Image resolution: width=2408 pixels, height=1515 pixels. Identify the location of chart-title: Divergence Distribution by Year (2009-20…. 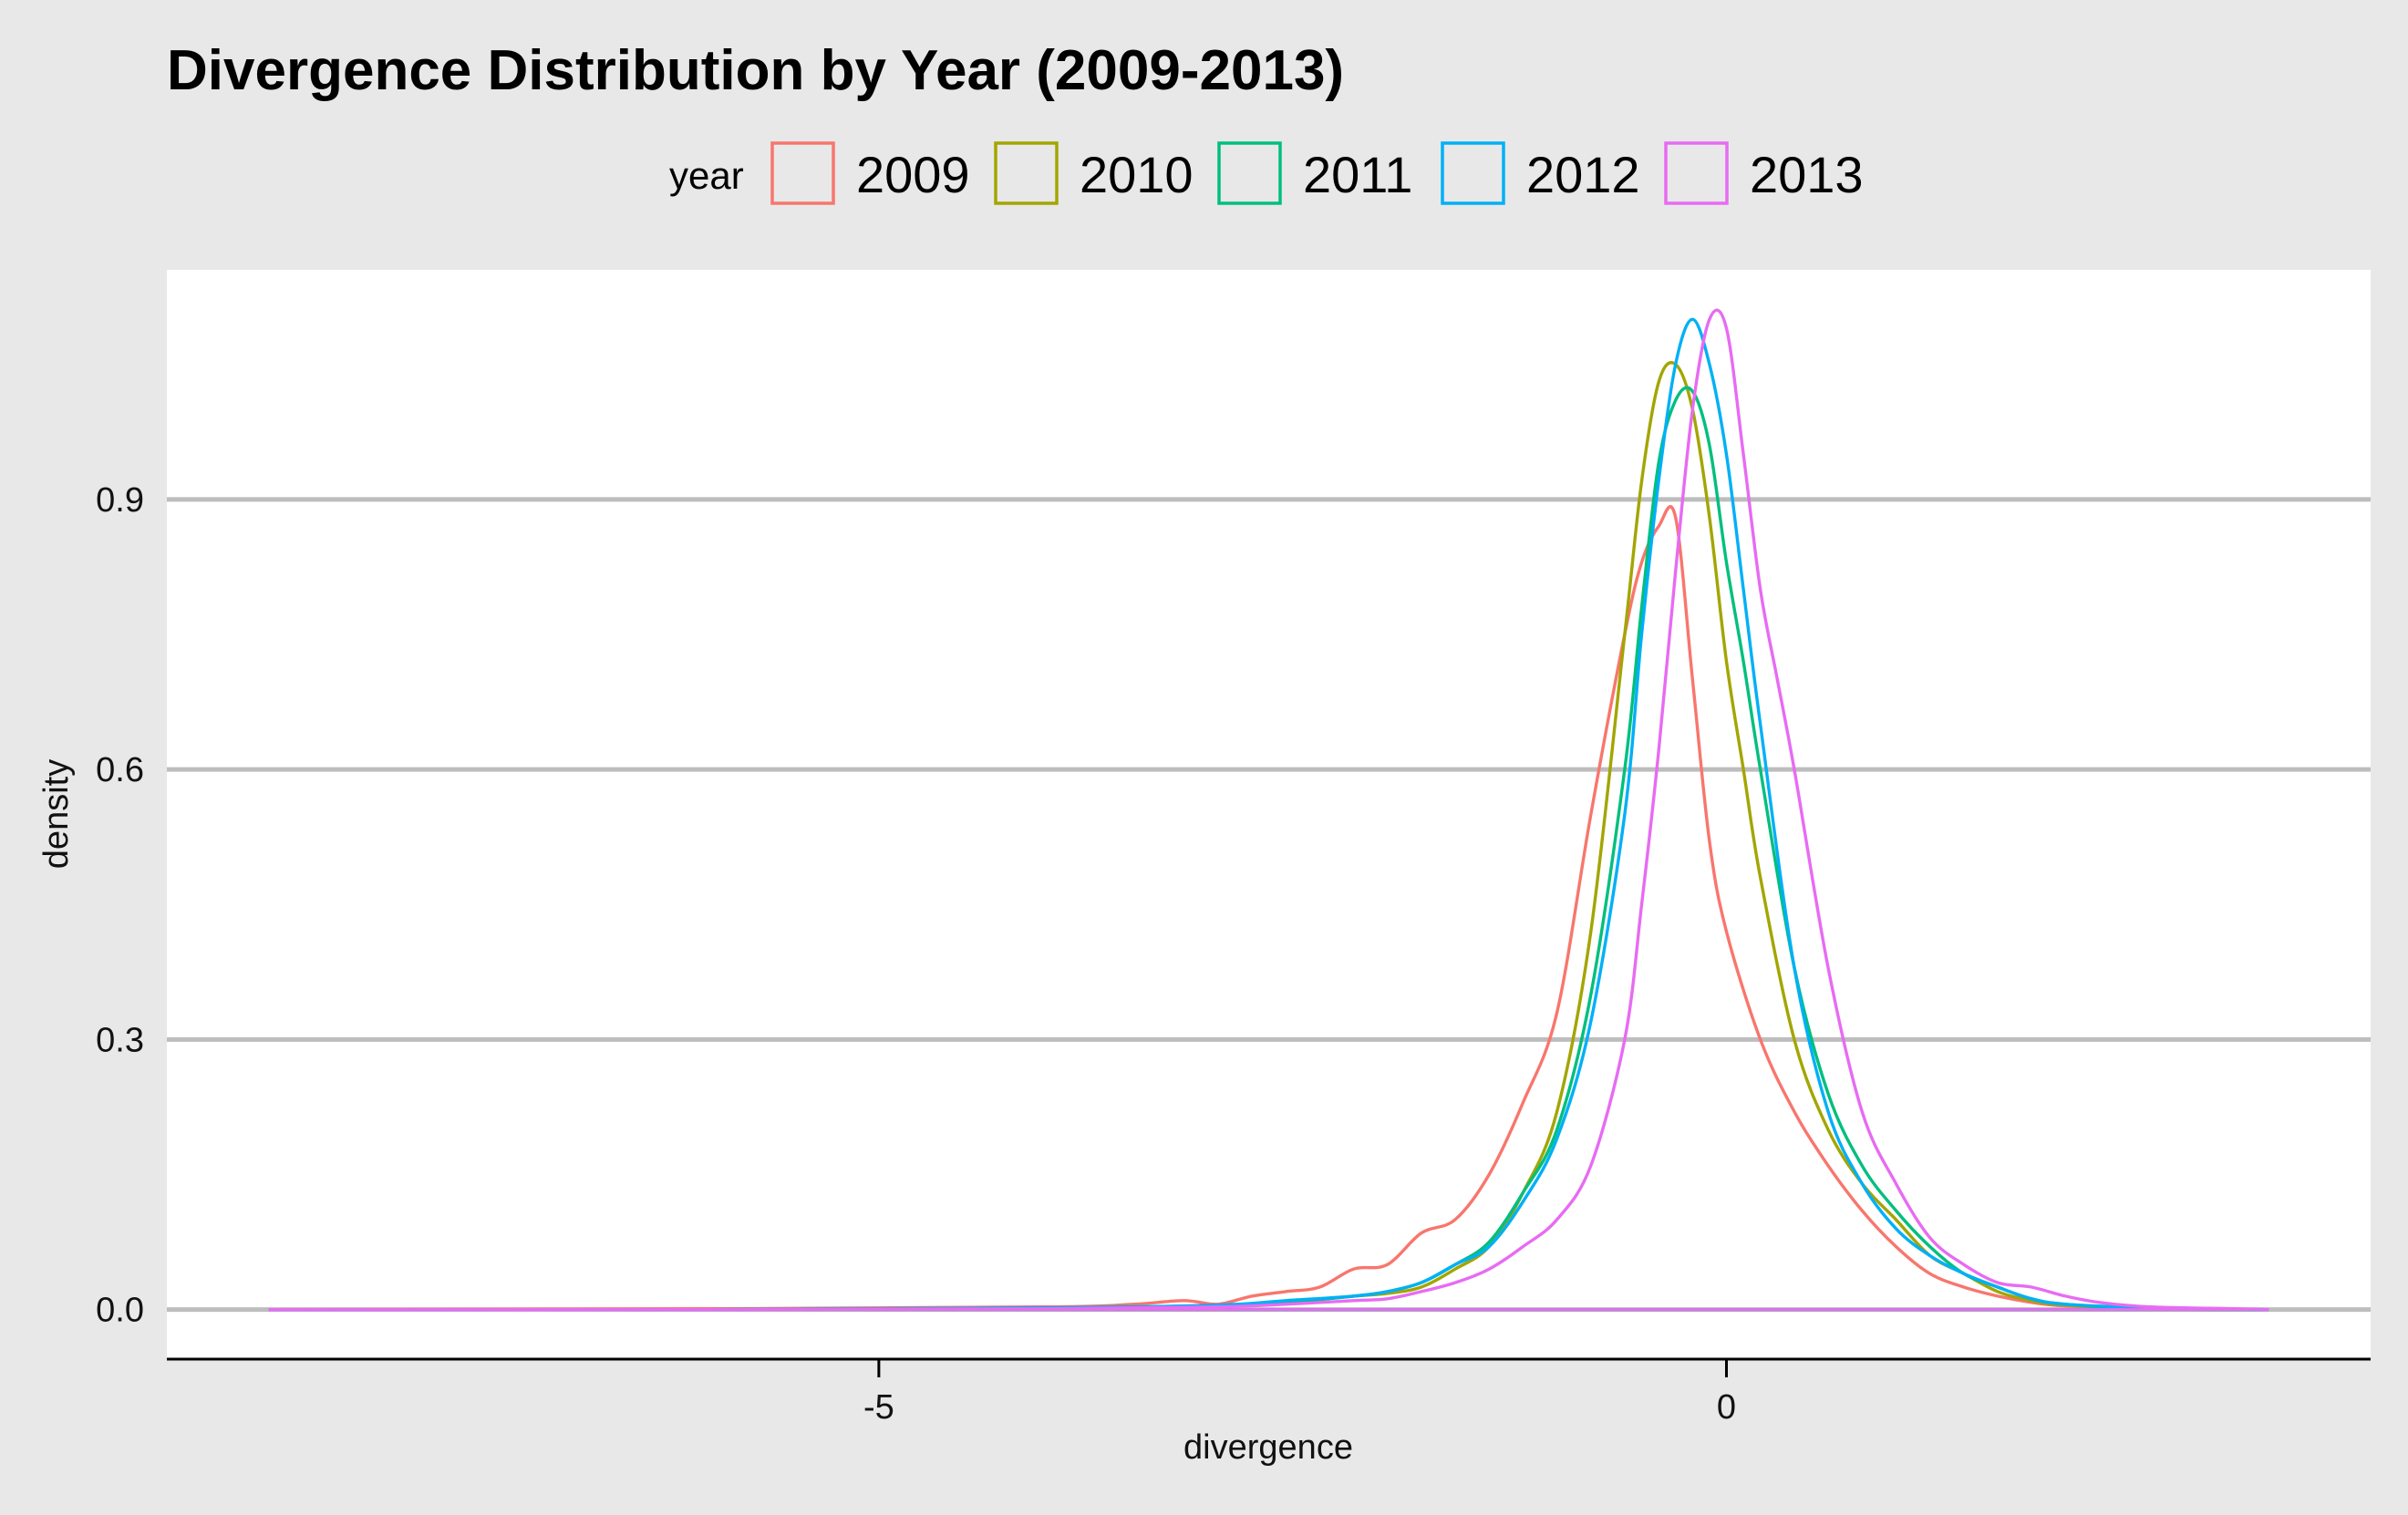
(755, 70).